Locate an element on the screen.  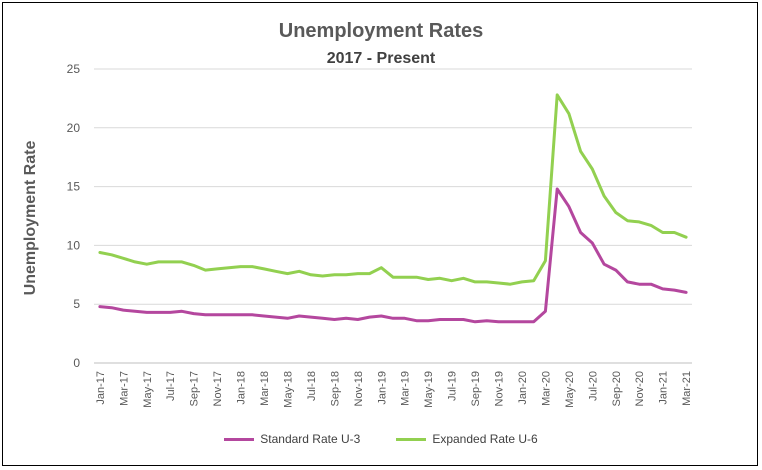
y-tick-label: 20 is located at coordinates (74, 128).